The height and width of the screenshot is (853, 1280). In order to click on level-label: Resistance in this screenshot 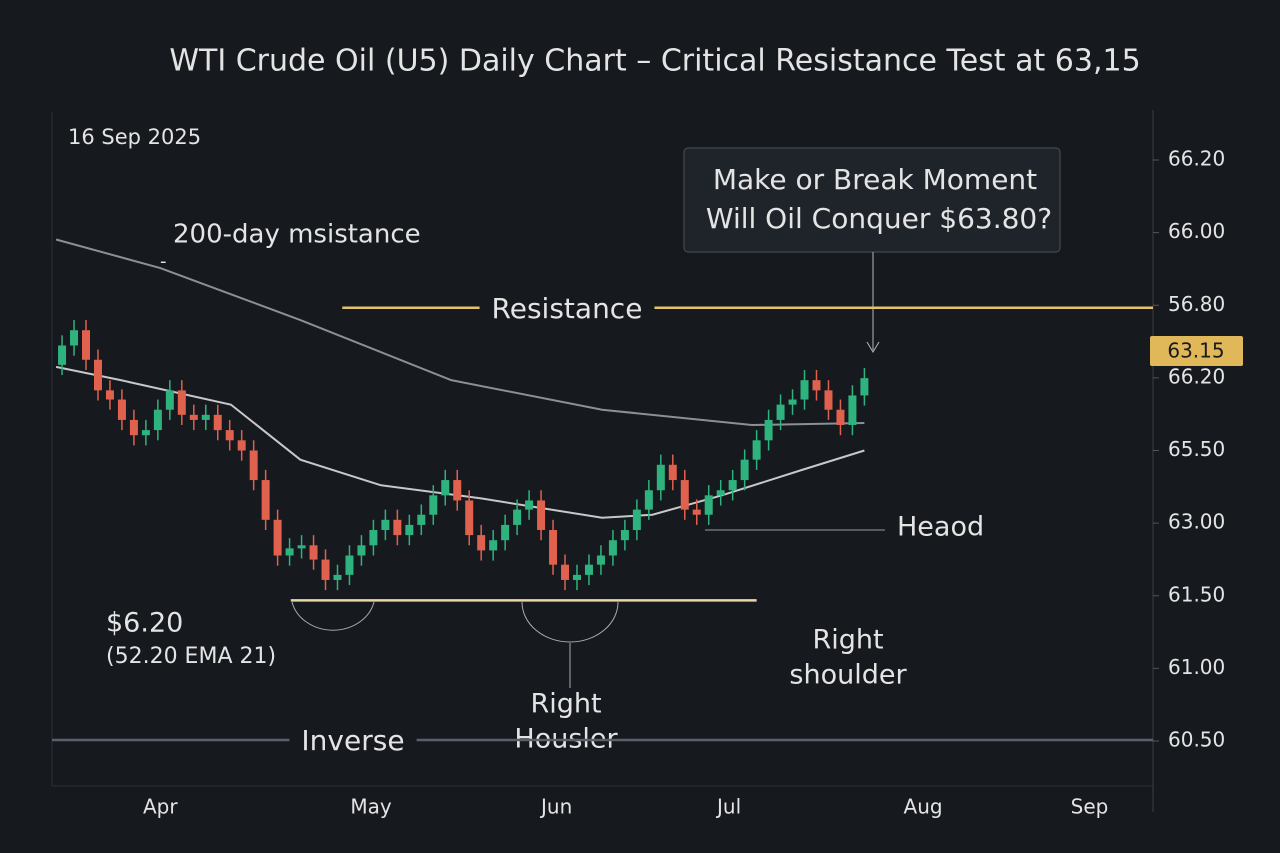, I will do `click(567, 308)`.